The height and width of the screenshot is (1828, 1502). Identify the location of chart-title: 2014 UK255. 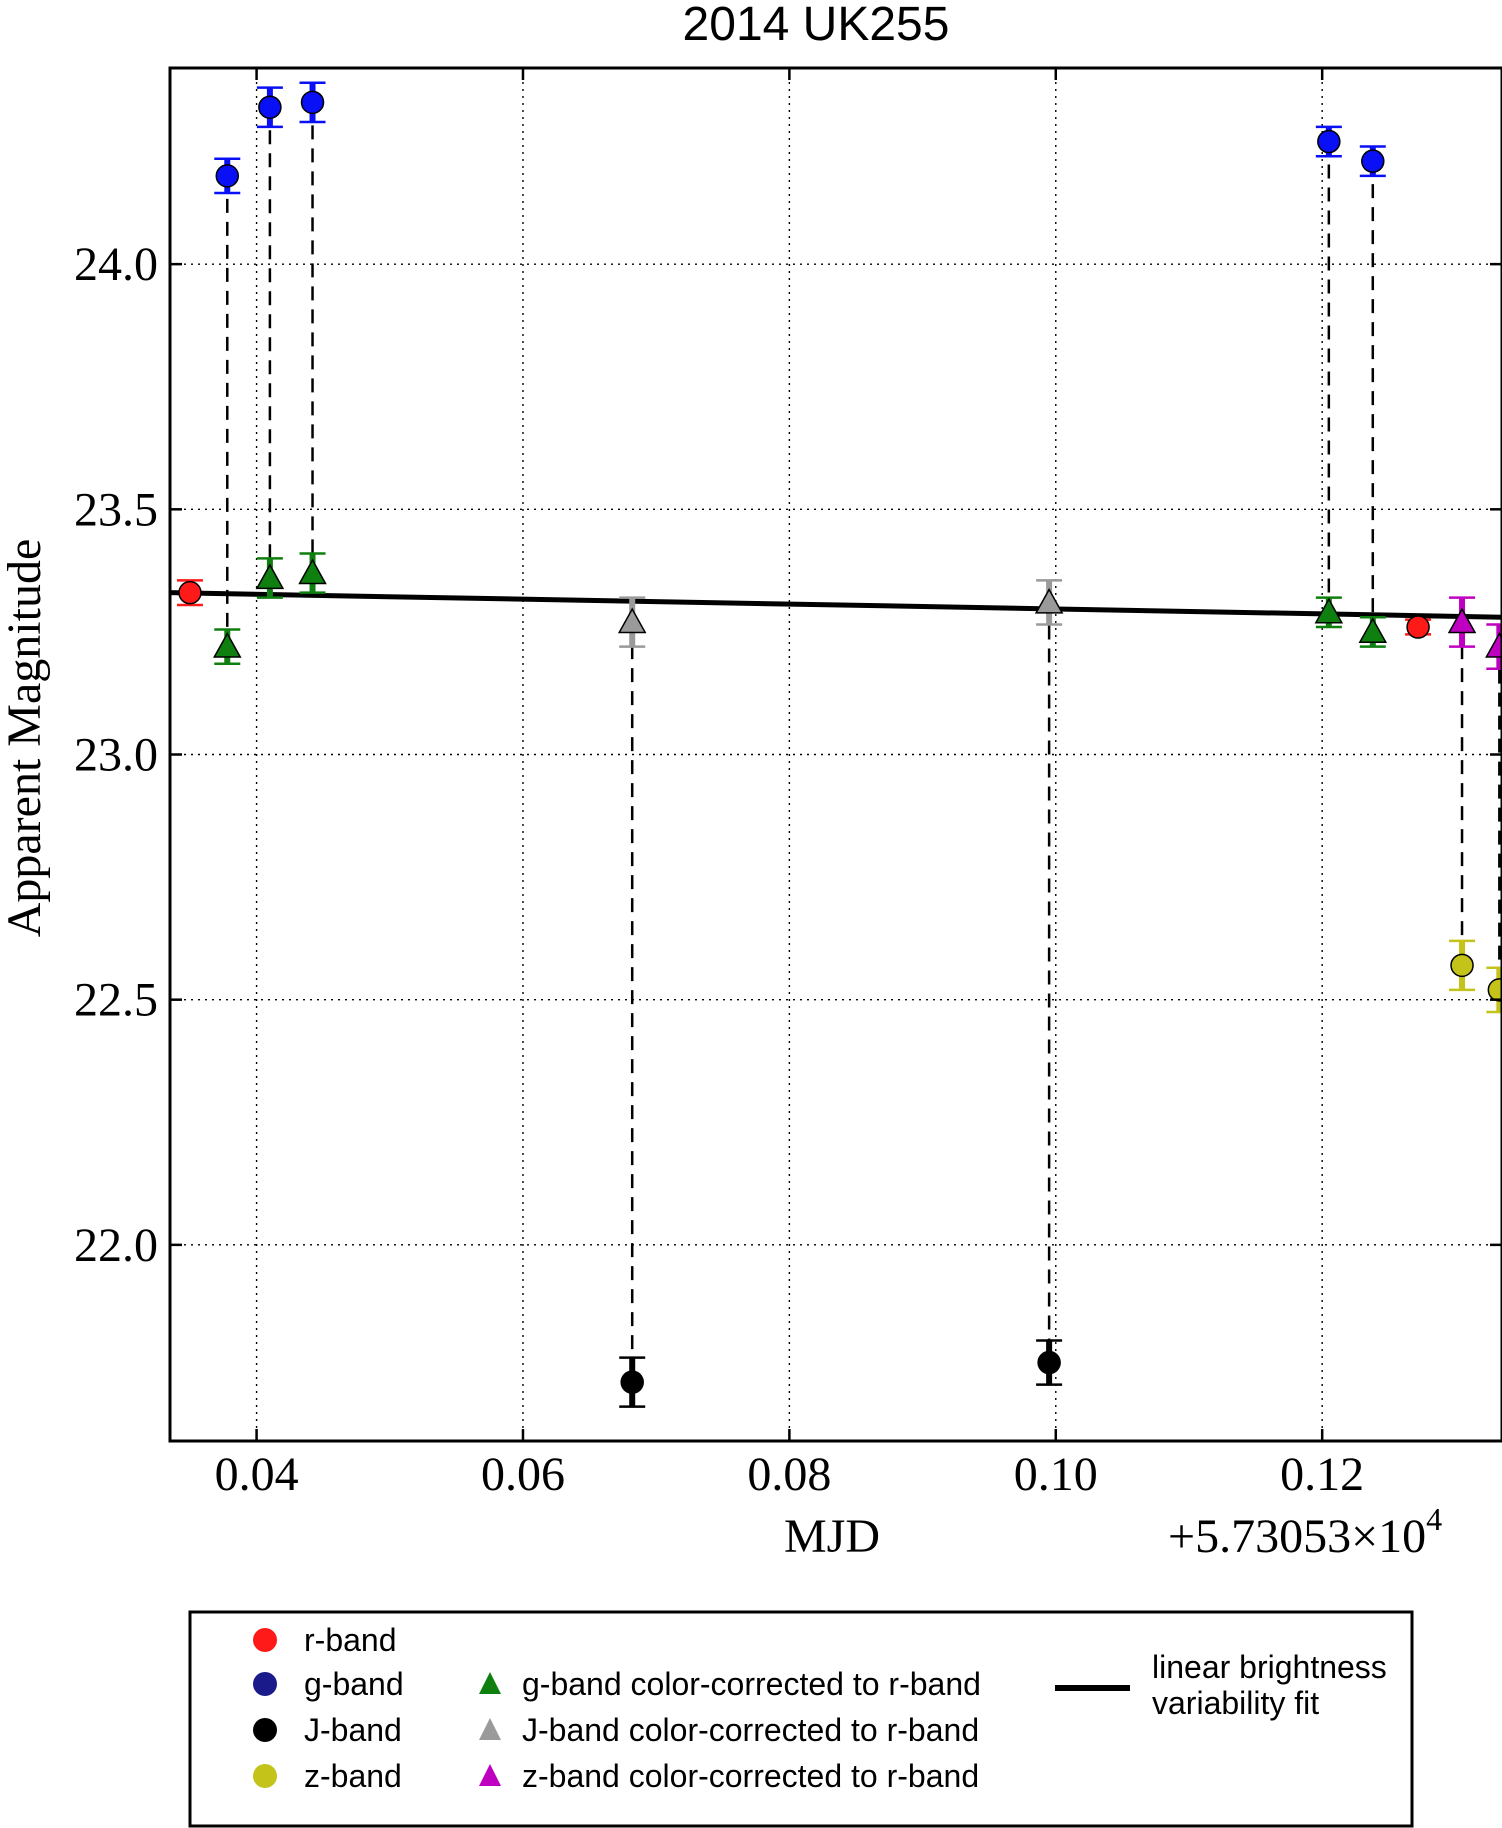
(816, 25).